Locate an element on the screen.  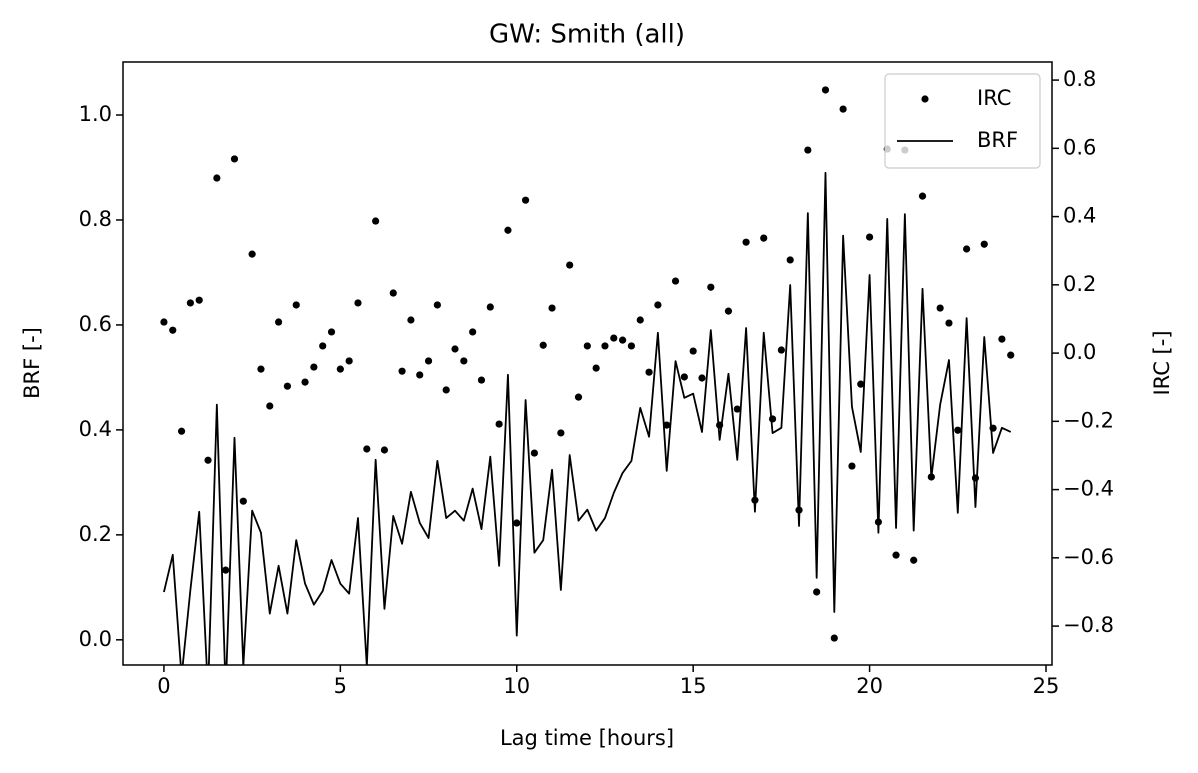
y-tick-label: 0.0 is located at coordinates (95, 639).